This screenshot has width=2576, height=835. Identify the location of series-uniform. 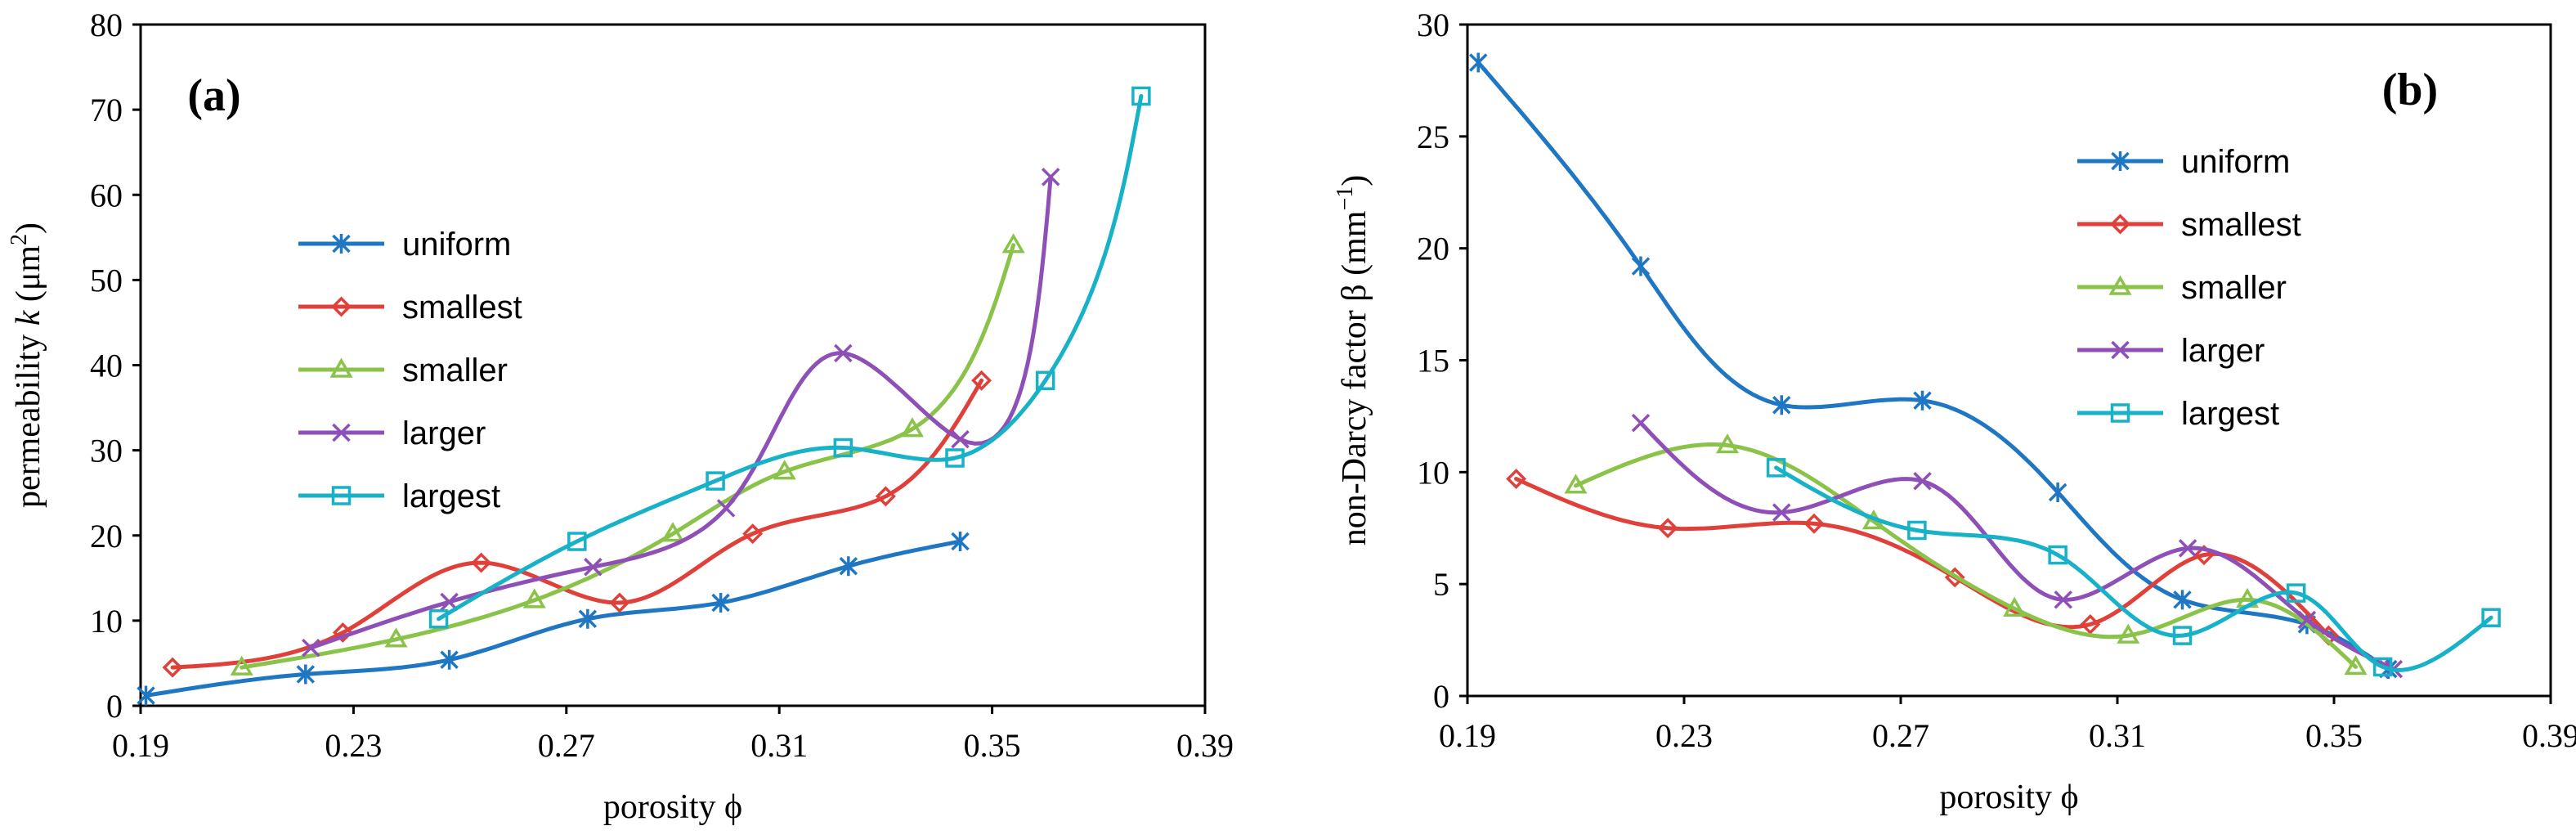
(554, 619).